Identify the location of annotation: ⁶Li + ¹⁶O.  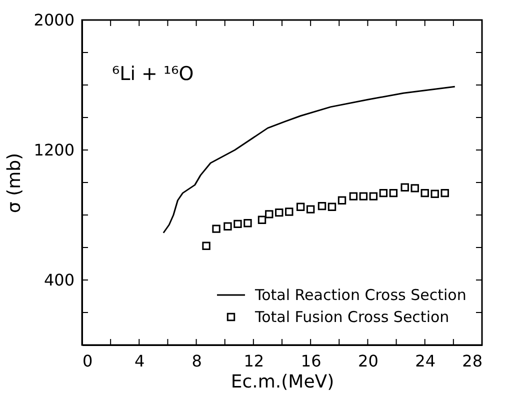
(153, 74).